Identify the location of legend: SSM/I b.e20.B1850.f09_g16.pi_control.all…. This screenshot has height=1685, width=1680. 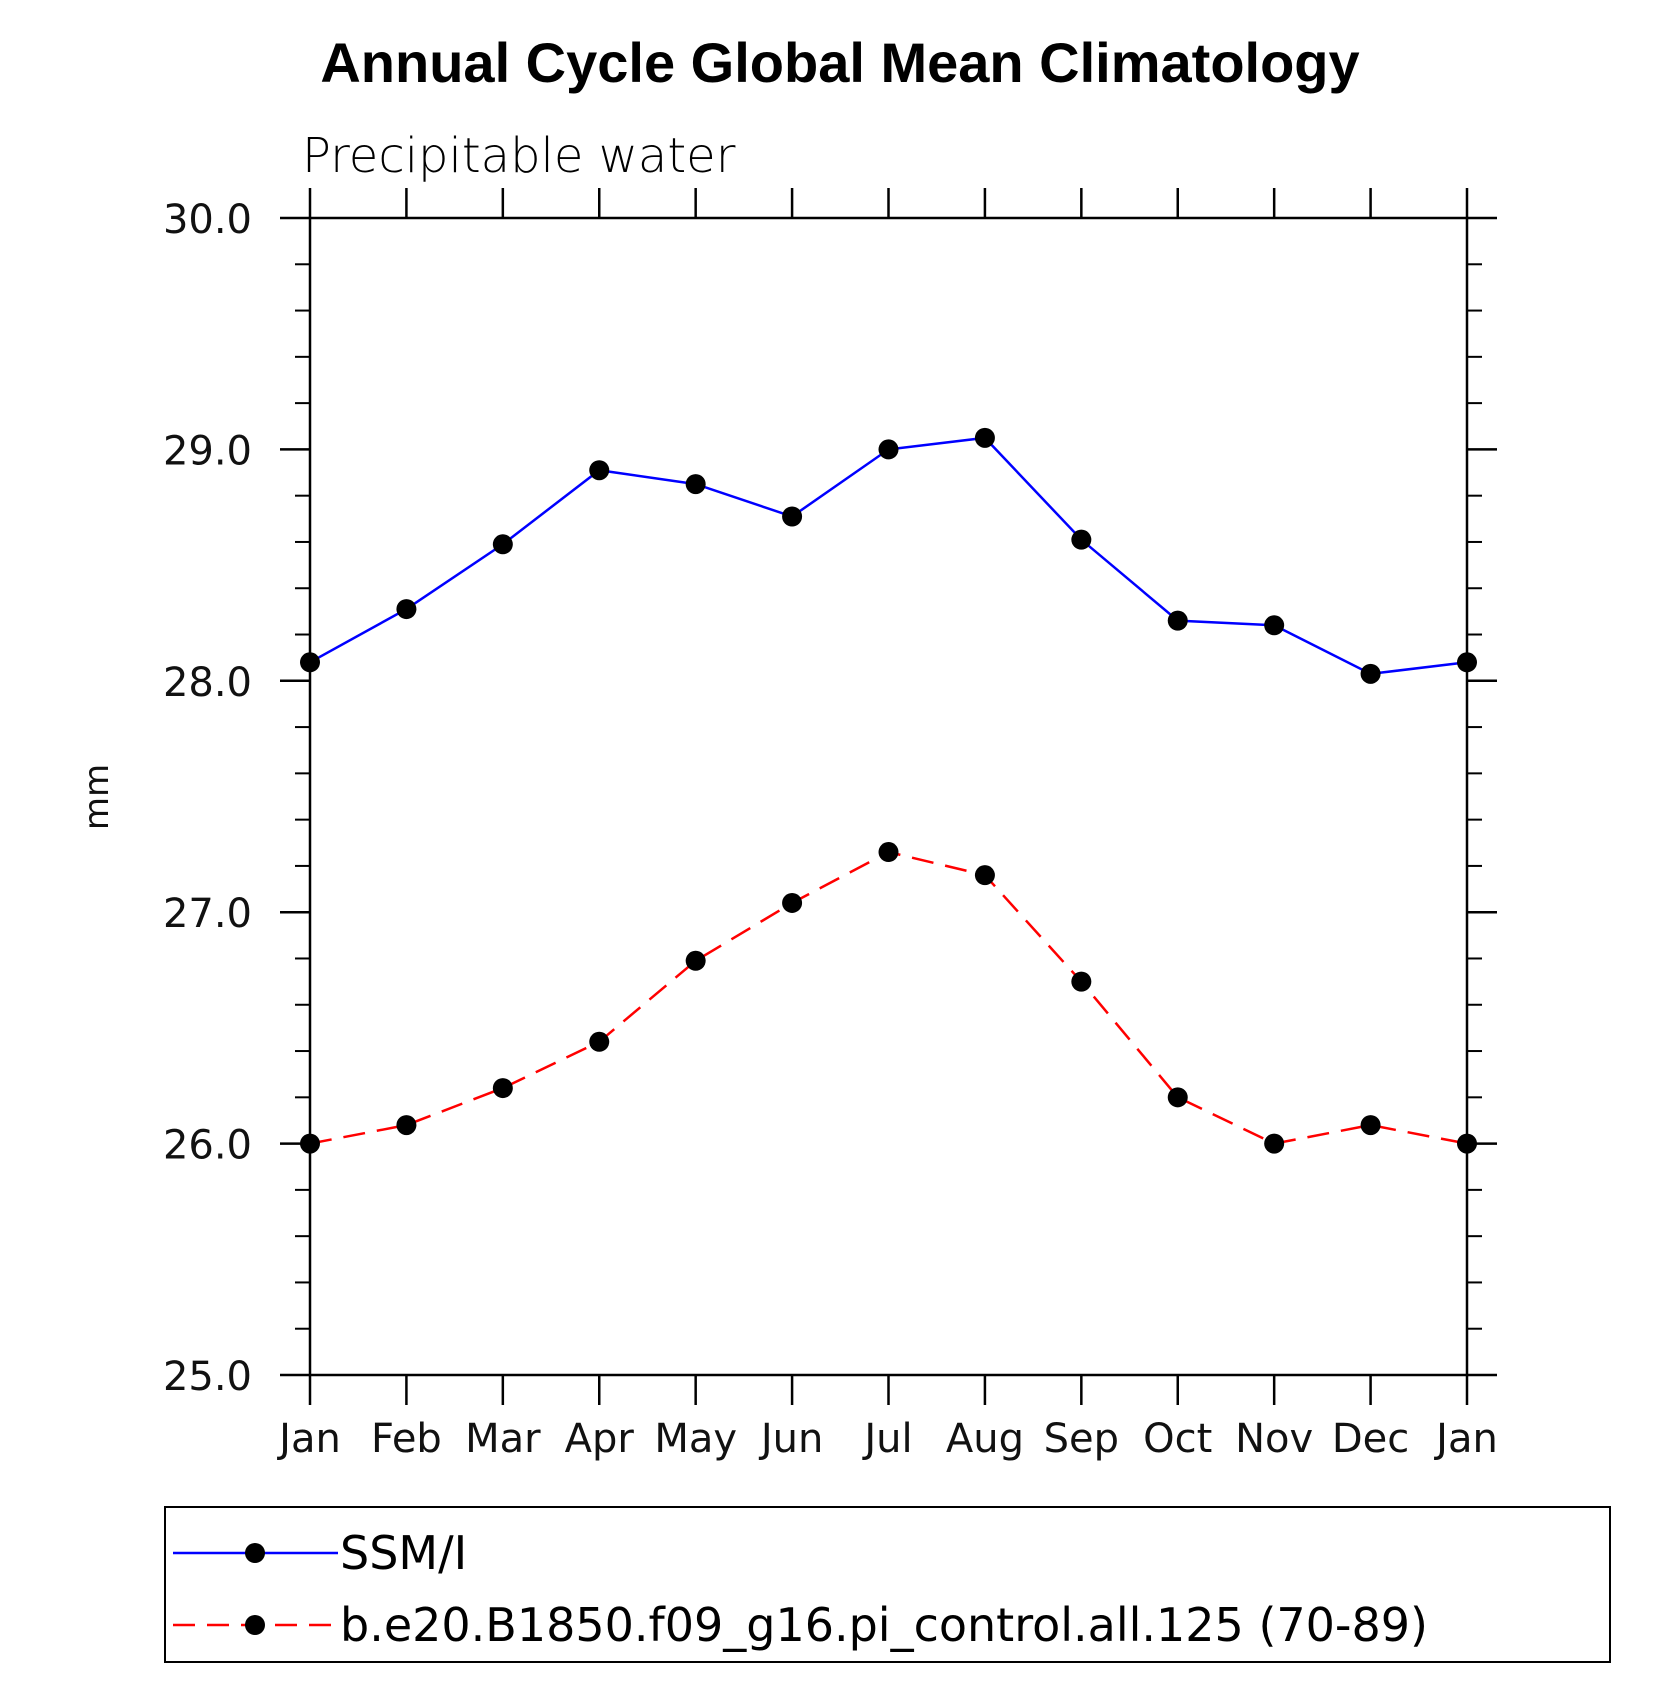
(887, 1584).